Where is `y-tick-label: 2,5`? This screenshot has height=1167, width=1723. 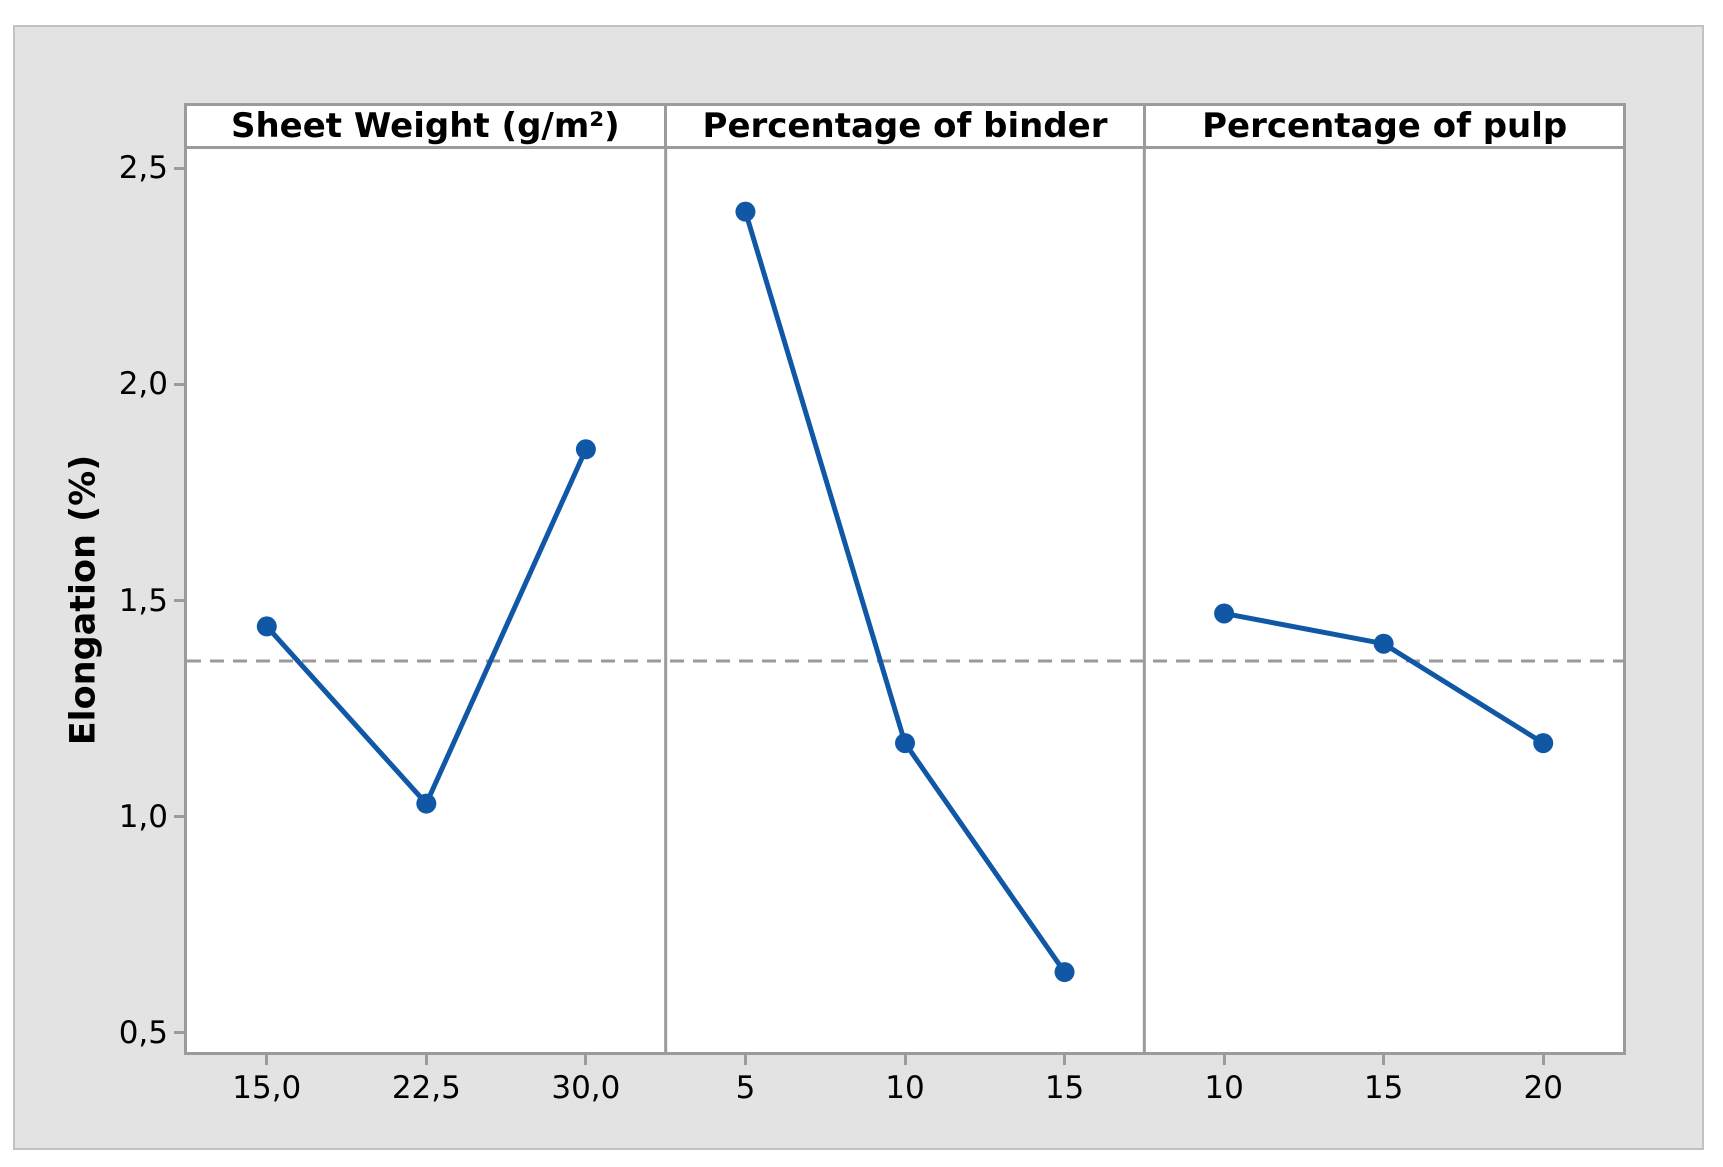 y-tick-label: 2,5 is located at coordinates (143, 168).